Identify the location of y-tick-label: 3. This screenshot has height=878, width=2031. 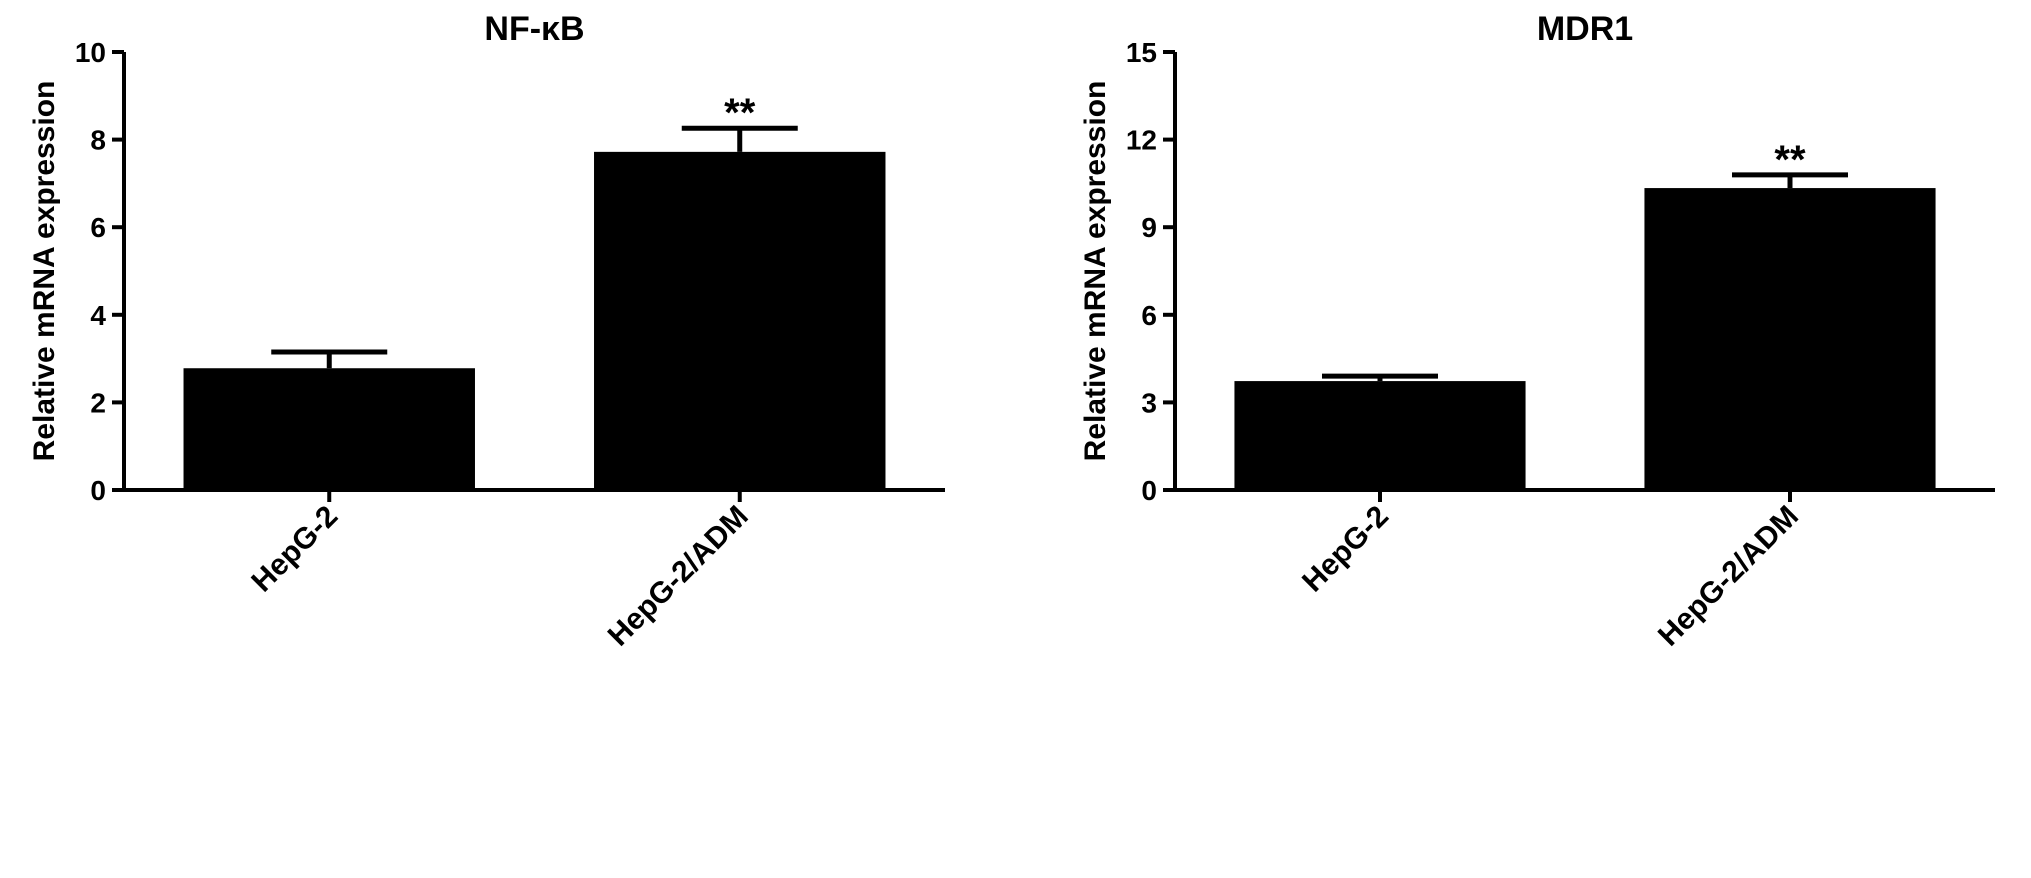
(1149, 402).